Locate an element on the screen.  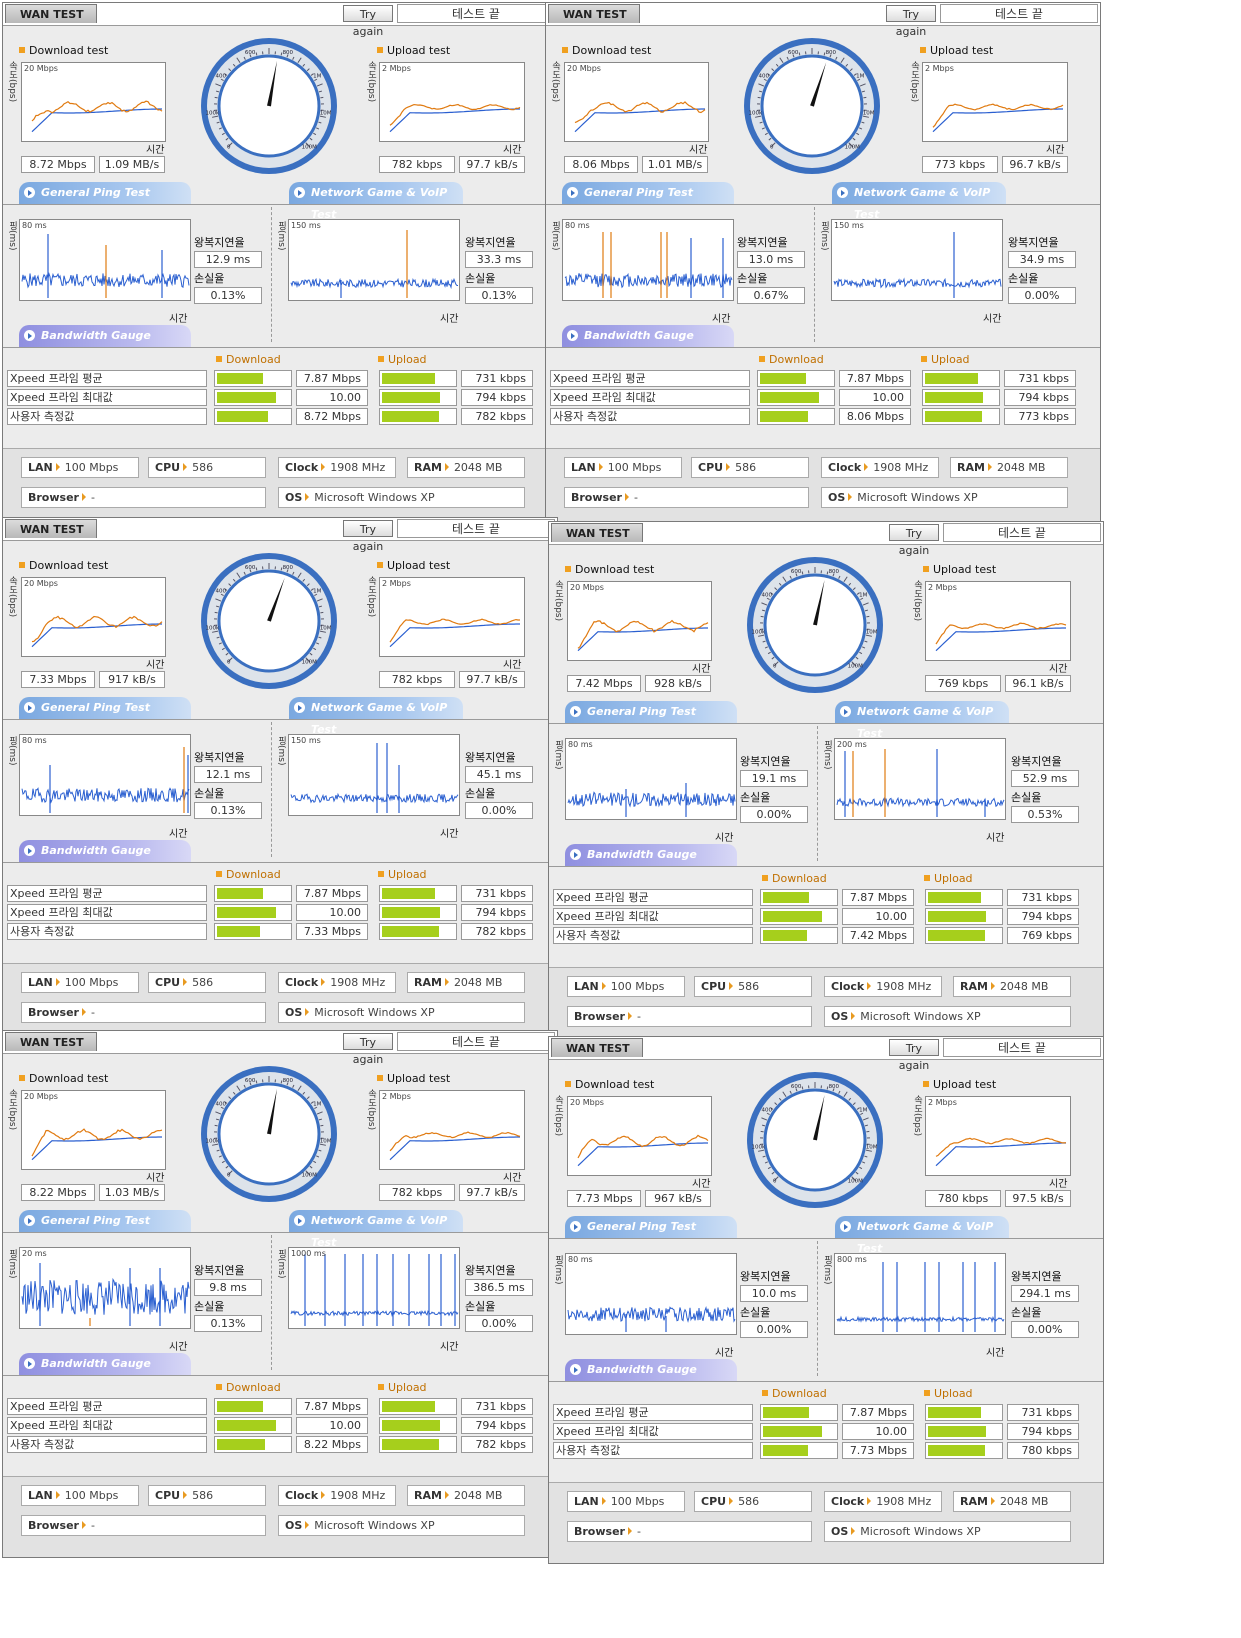
speed-line-avg is located at coordinates (642, 639).